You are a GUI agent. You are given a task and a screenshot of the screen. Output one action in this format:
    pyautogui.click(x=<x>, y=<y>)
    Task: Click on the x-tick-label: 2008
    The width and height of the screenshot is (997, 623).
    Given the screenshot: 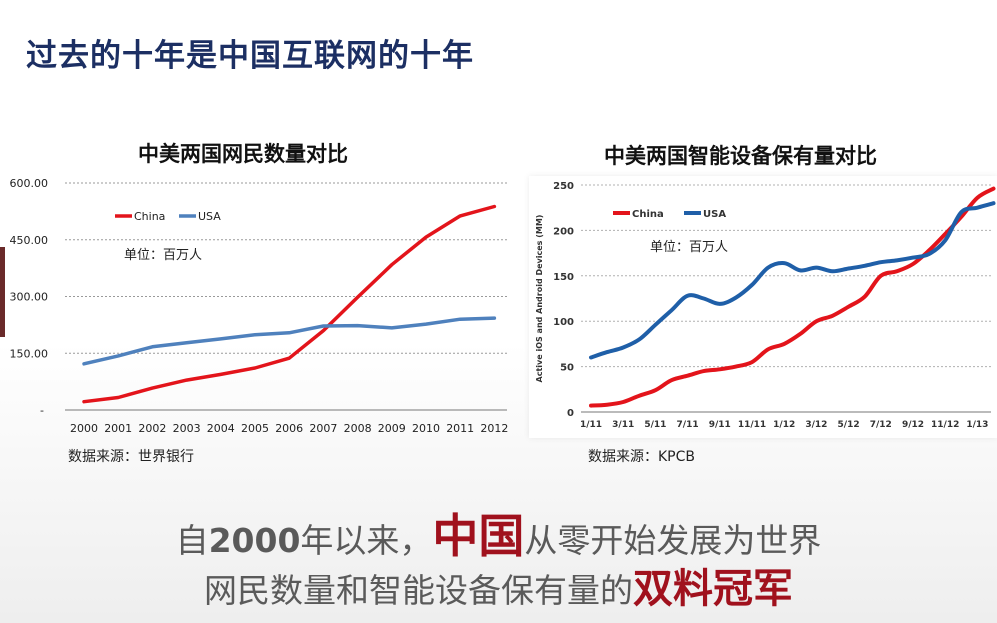 What is the action you would take?
    pyautogui.click(x=358, y=428)
    